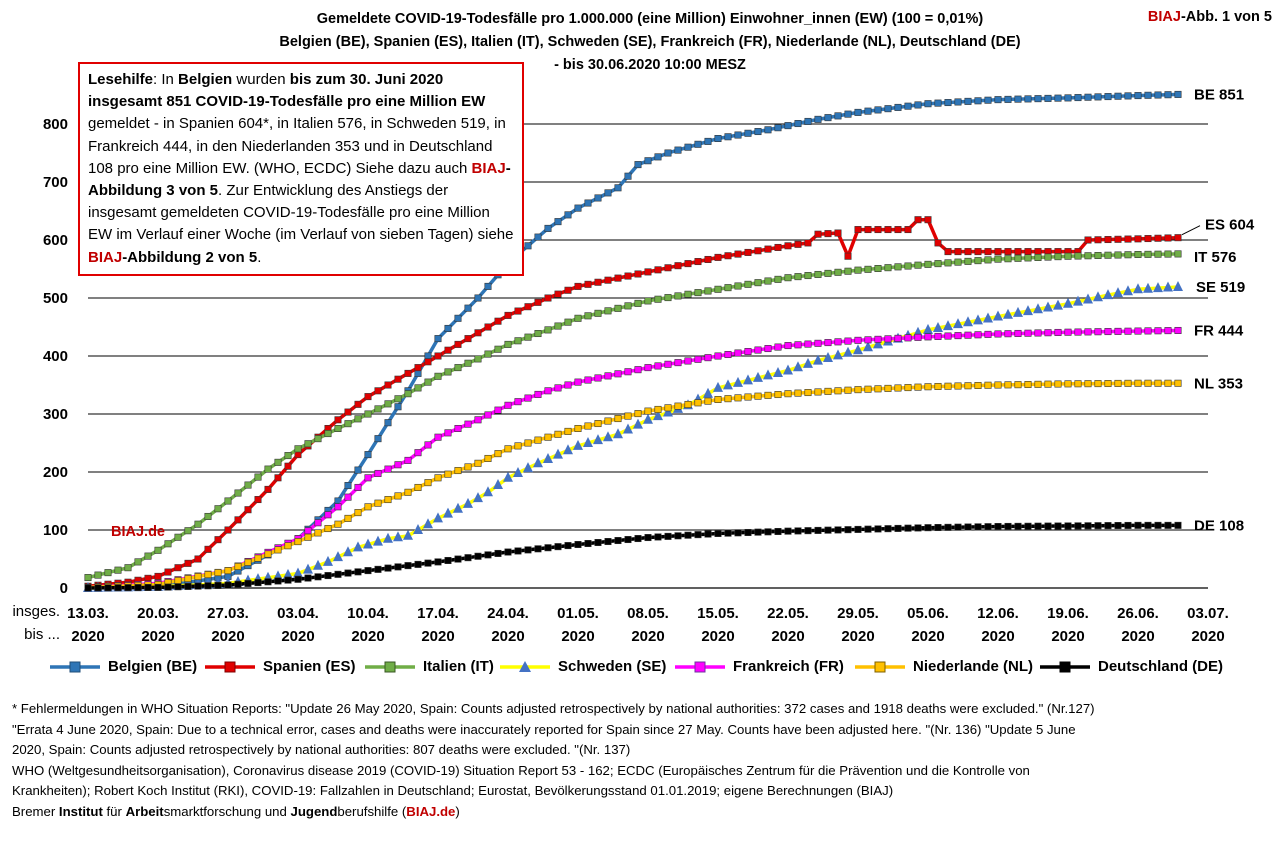  I want to click on reading-help-heading: Lesehilfe, so click(121, 79).